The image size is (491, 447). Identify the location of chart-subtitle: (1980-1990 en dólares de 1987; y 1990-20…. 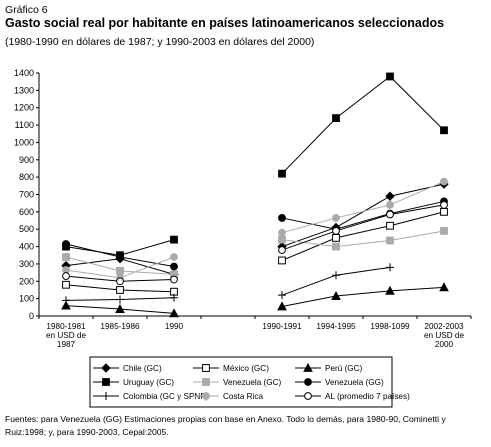
(160, 42).